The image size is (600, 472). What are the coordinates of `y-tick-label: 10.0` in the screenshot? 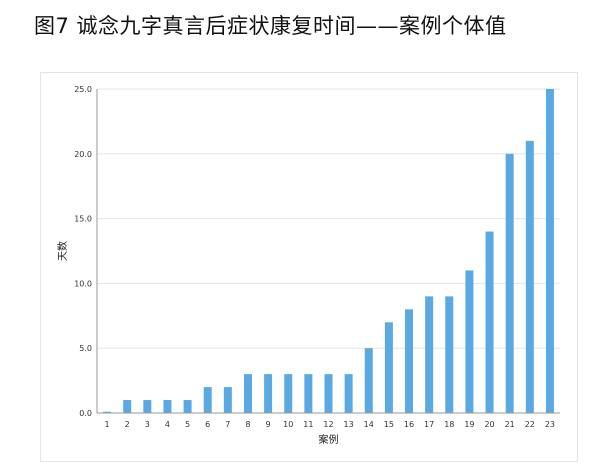 It's located at (83, 283).